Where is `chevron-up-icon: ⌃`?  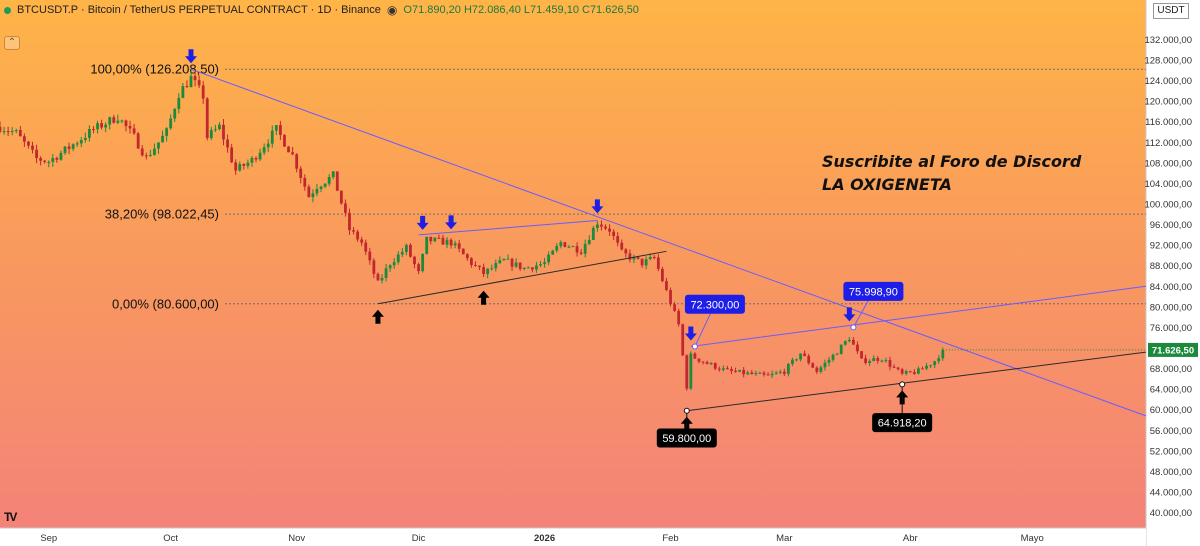
chevron-up-icon: ⌃ is located at coordinates (12, 43).